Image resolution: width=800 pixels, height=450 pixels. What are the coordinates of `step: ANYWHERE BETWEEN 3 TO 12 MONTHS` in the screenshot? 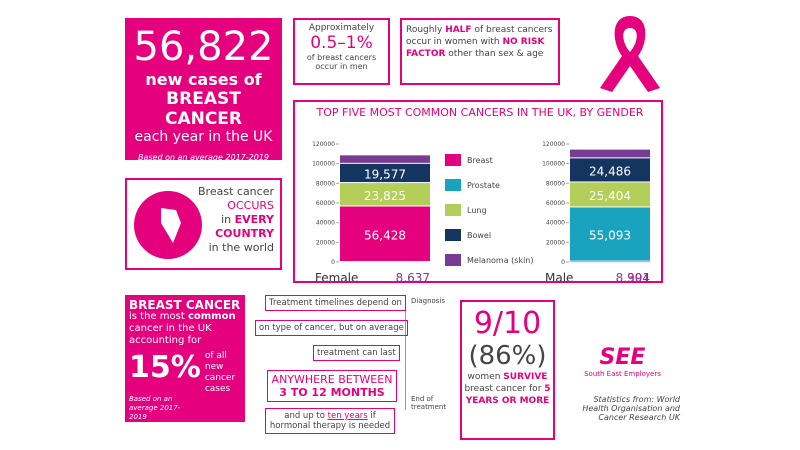 It's located at (332, 386).